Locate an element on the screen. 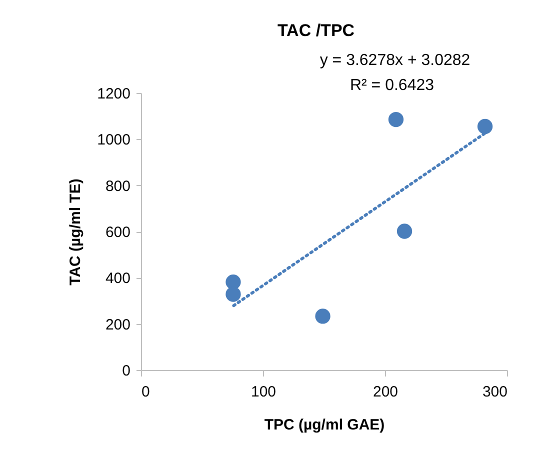 This screenshot has width=542, height=471. text: y = 3.6278x + 3.0282 is located at coordinates (395, 60).